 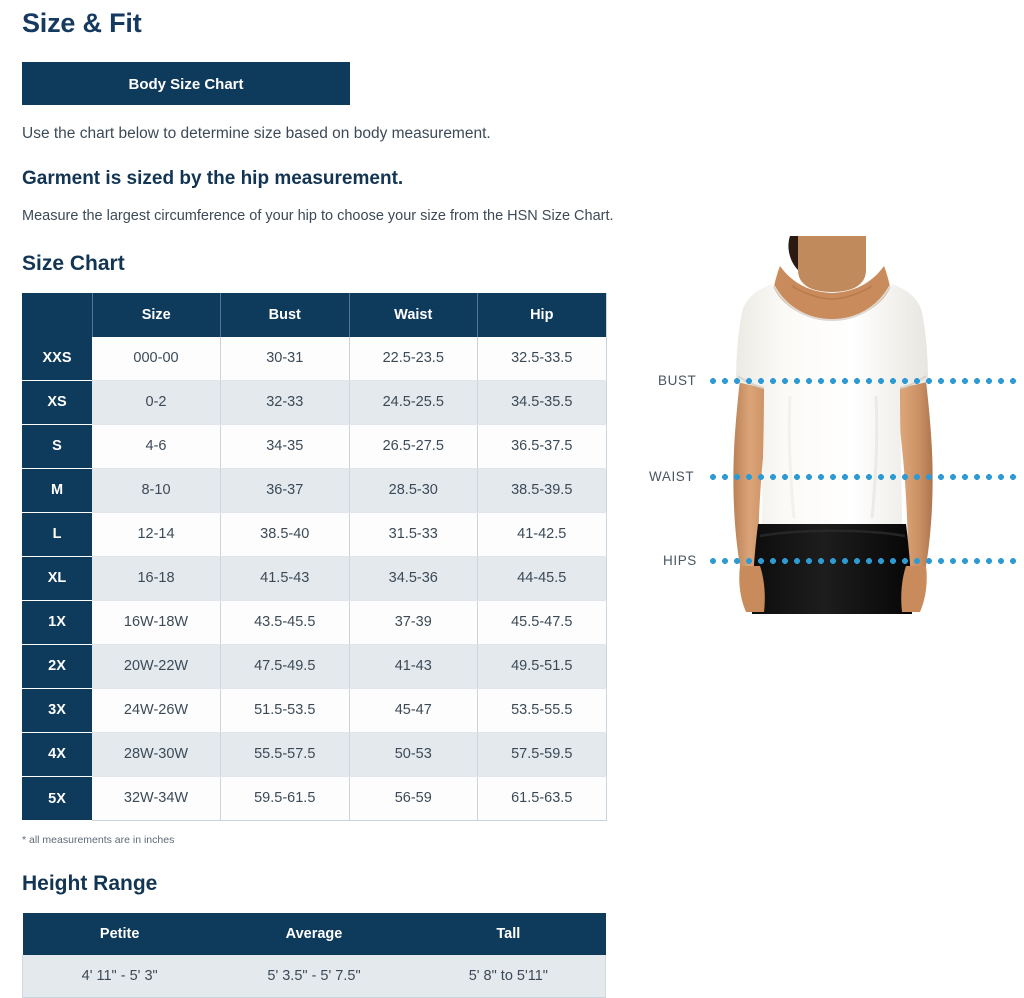 What do you see at coordinates (57, 798) in the screenshot?
I see `size-label-cell: 5X` at bounding box center [57, 798].